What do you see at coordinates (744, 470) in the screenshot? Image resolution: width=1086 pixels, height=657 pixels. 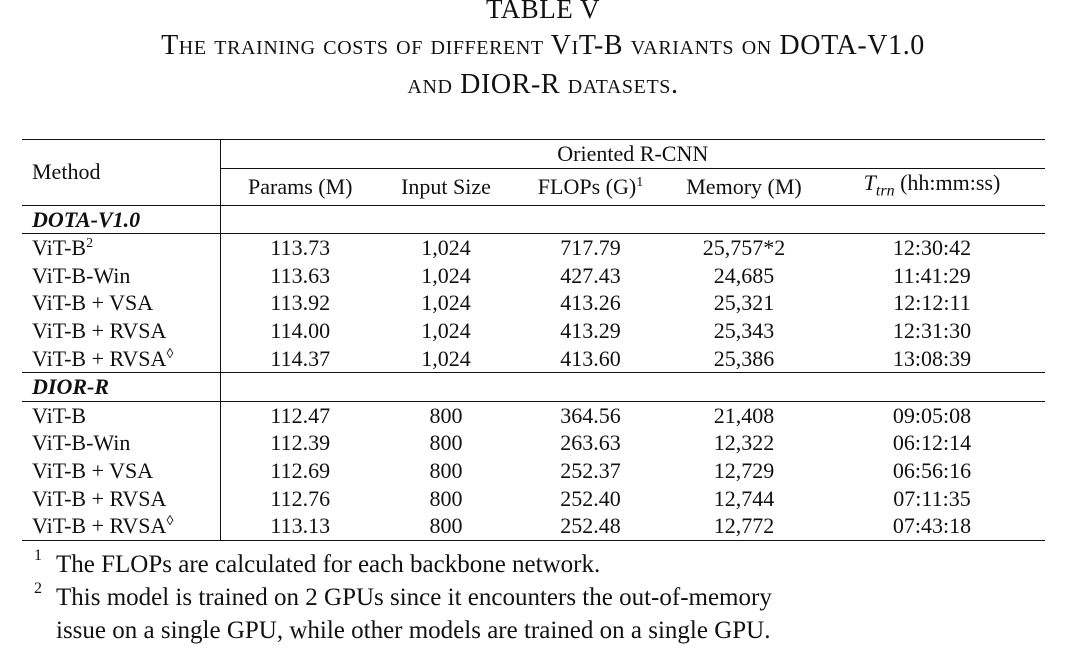 I see `cell-memory: 12,729` at bounding box center [744, 470].